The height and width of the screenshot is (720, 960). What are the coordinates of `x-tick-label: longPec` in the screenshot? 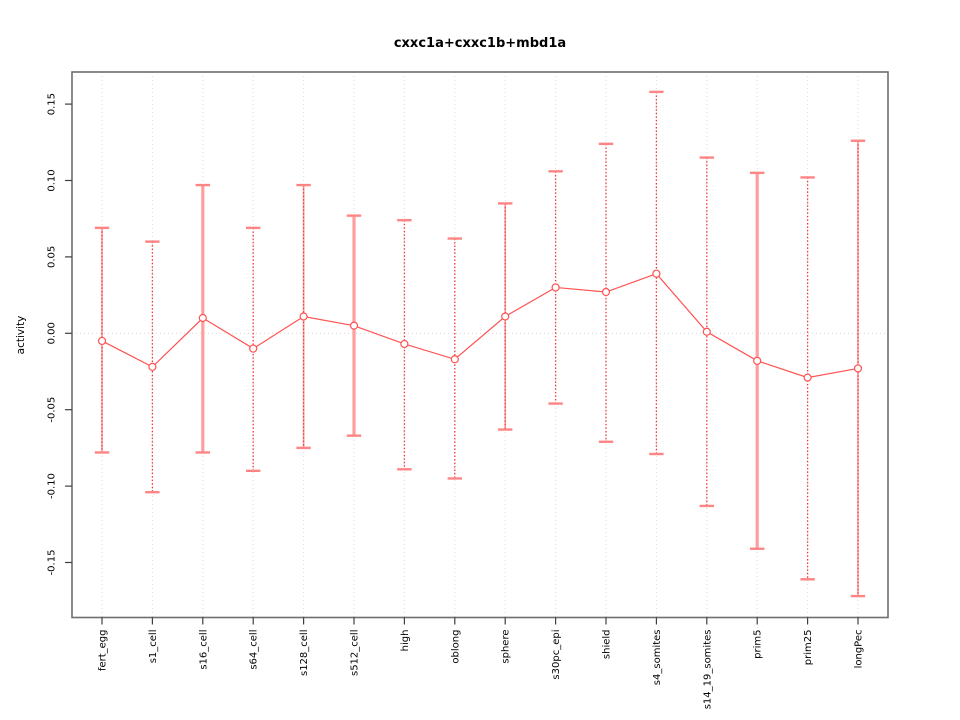 It's located at (859, 649).